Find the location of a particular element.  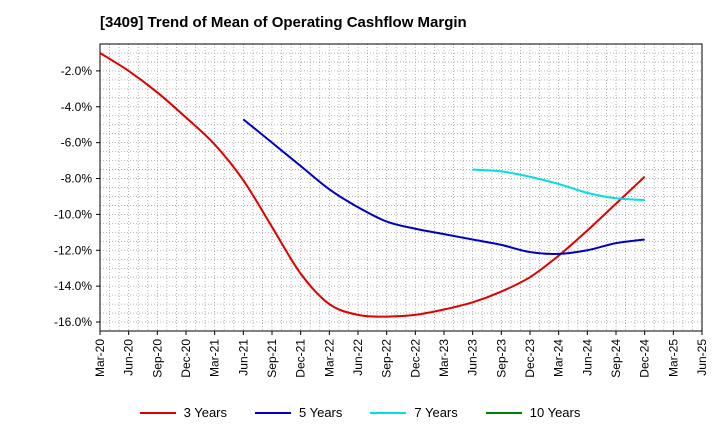

chart-legend: 3 Years 5 Years 7 Years 10 Years is located at coordinates (360, 412).